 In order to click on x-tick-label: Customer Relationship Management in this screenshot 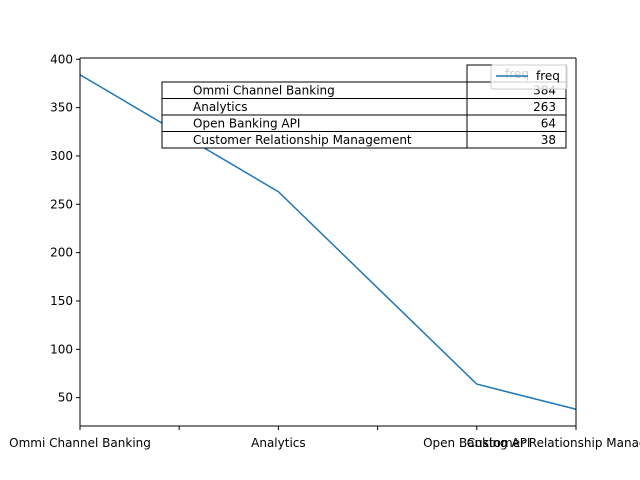, I will do `click(553, 443)`.